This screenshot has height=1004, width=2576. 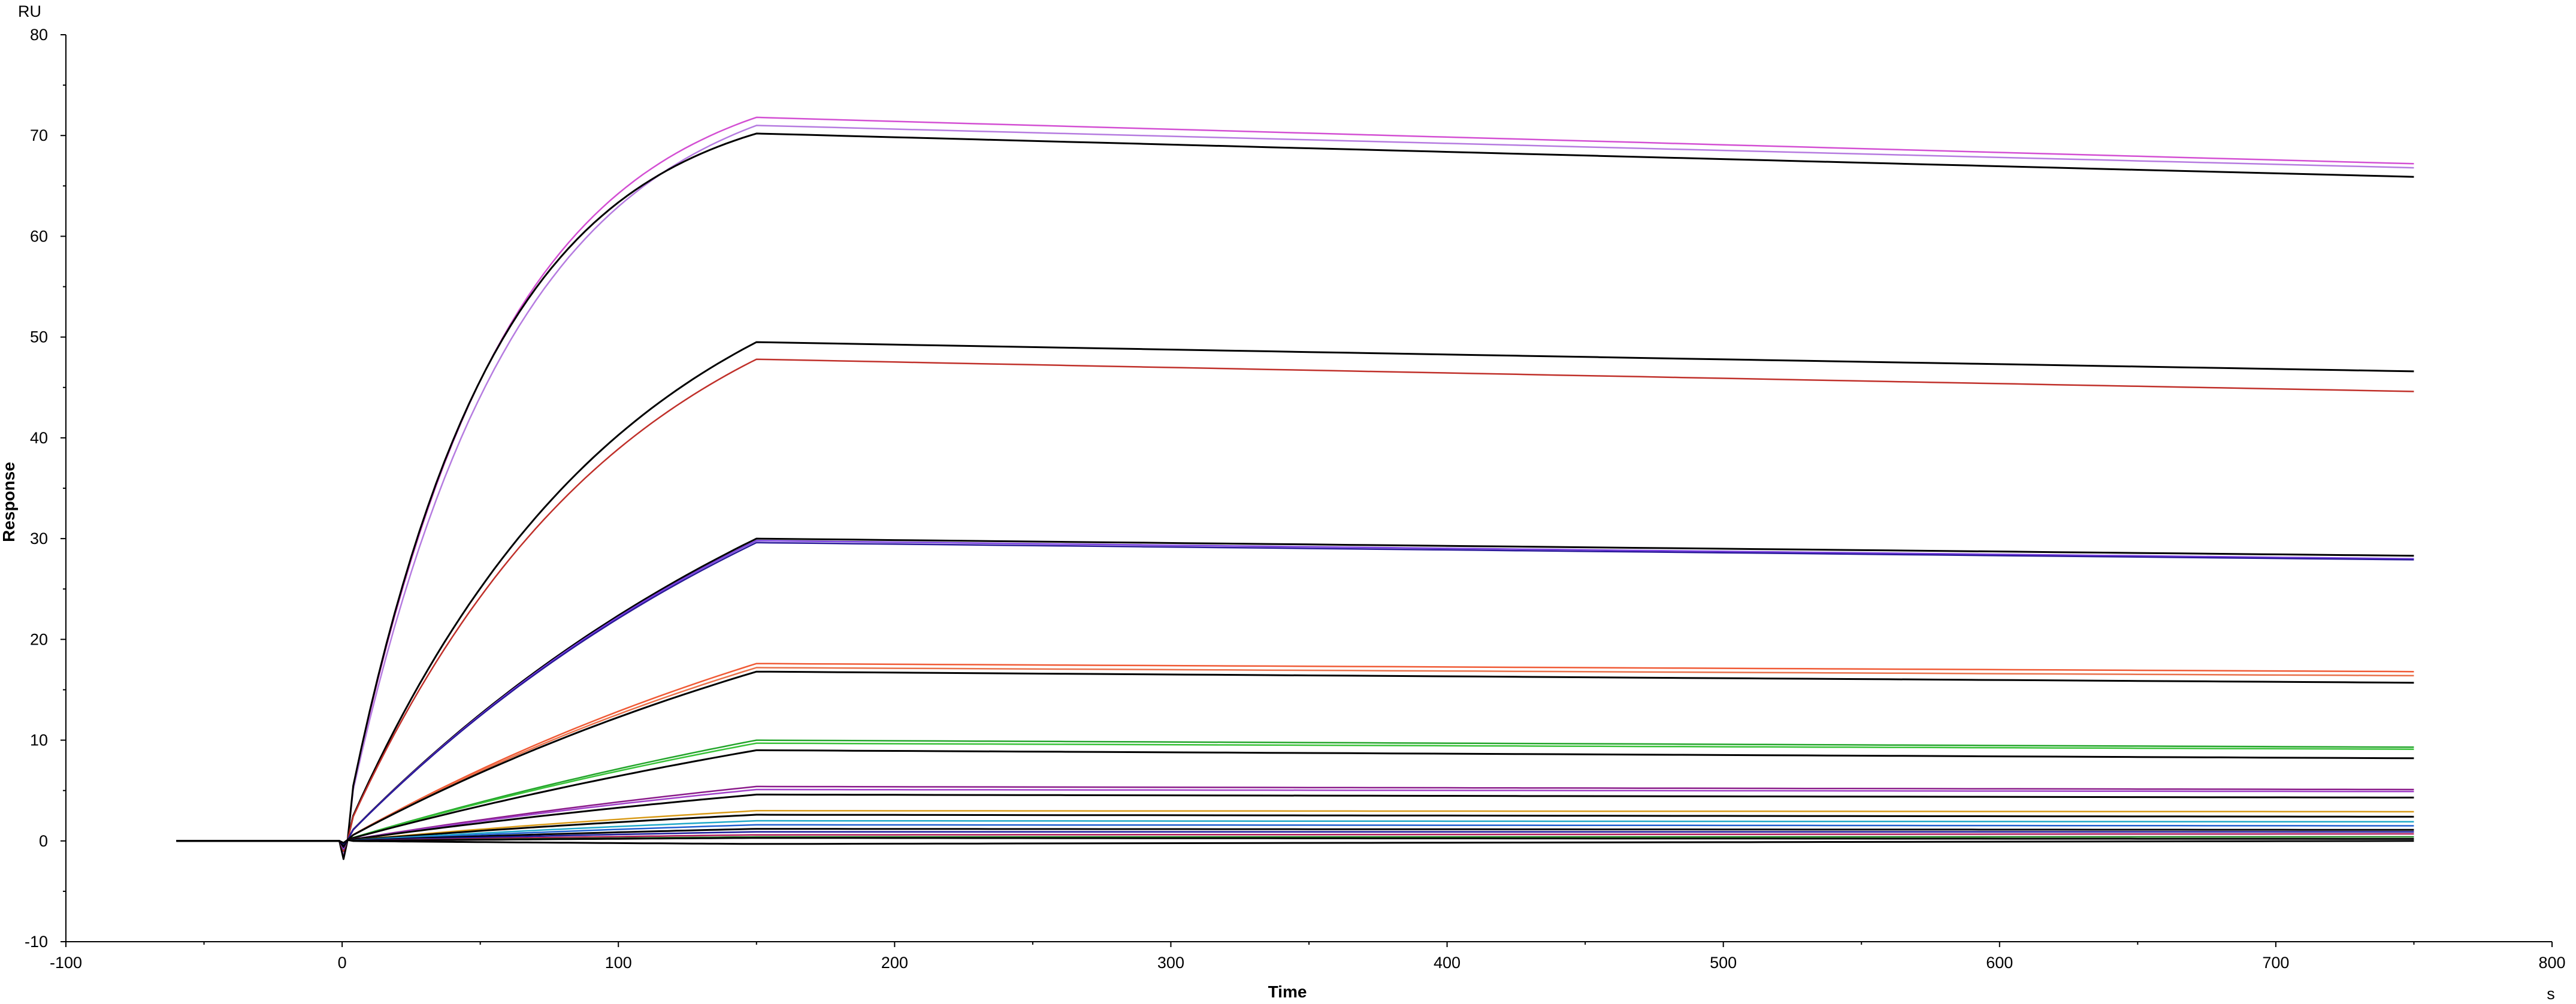 I want to click on y-tick-label: 0, so click(x=43, y=841).